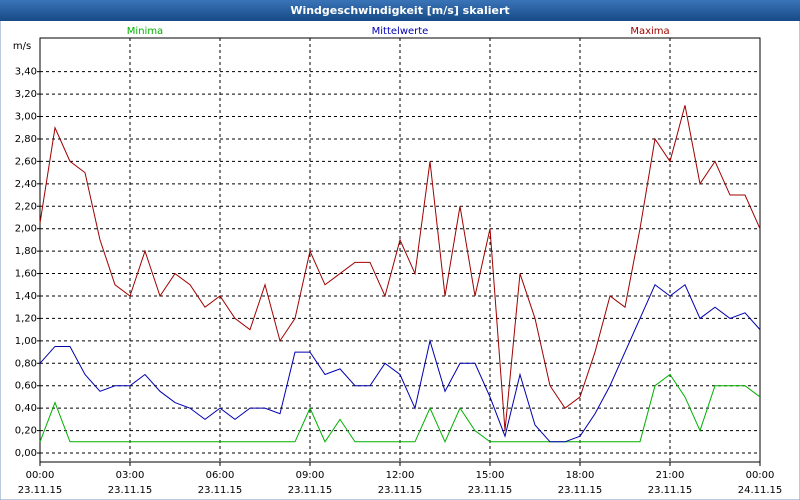 Image resolution: width=800 pixels, height=500 pixels. What do you see at coordinates (26, 431) in the screenshot?
I see `y-tick-label: 0,20` at bounding box center [26, 431].